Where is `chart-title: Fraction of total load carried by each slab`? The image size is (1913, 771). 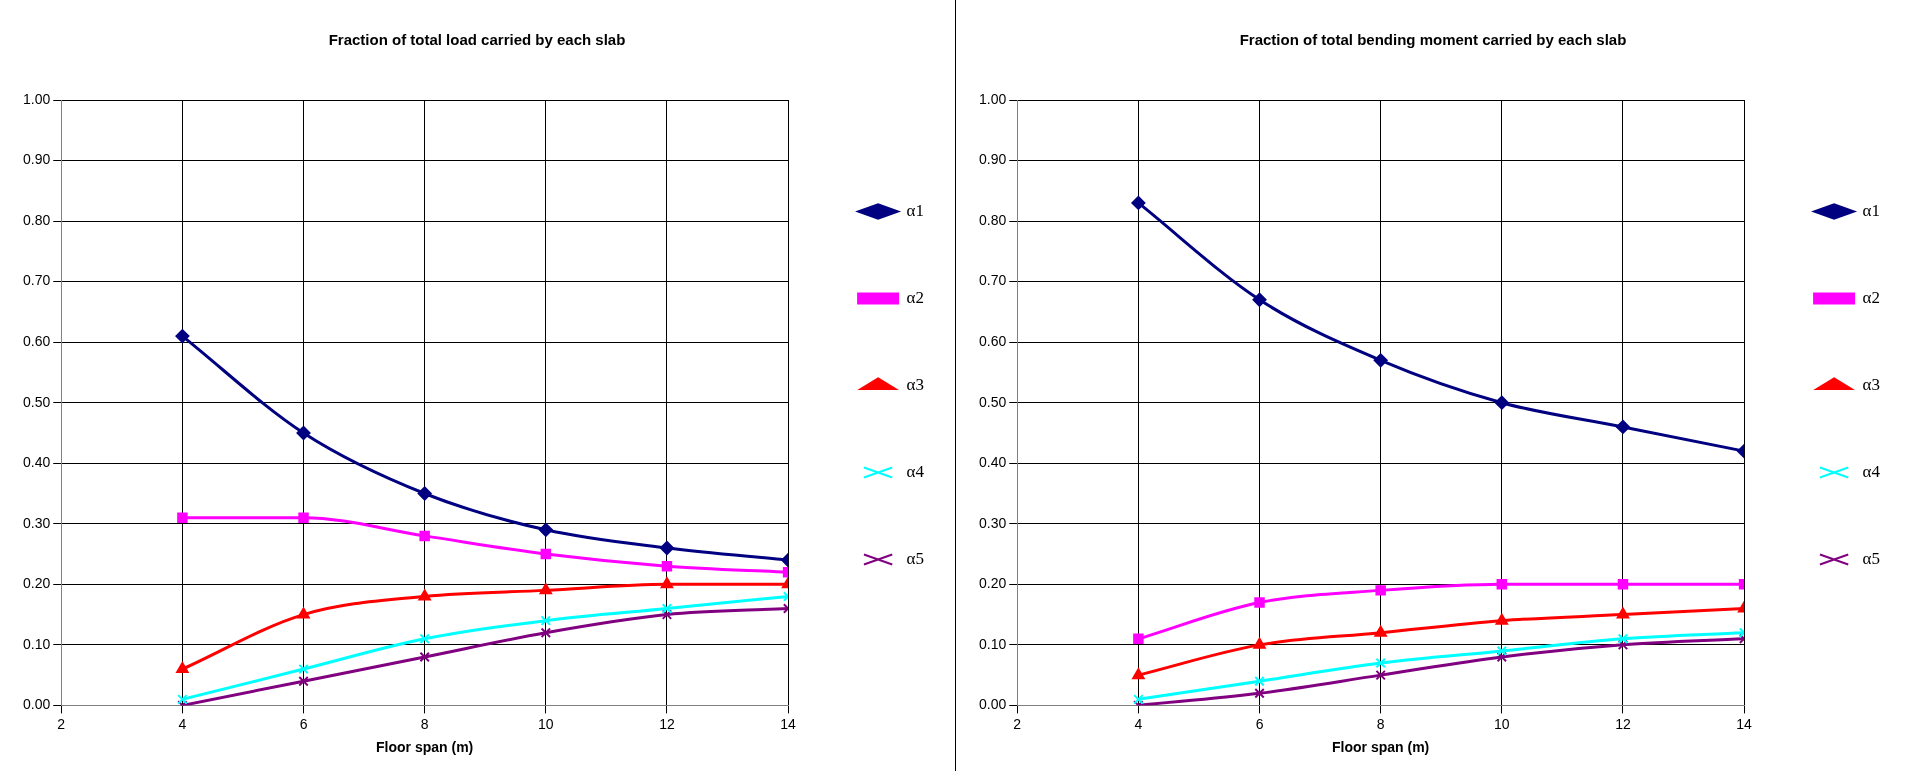
chart-title: Fraction of total load carried by each slab is located at coordinates (477, 40).